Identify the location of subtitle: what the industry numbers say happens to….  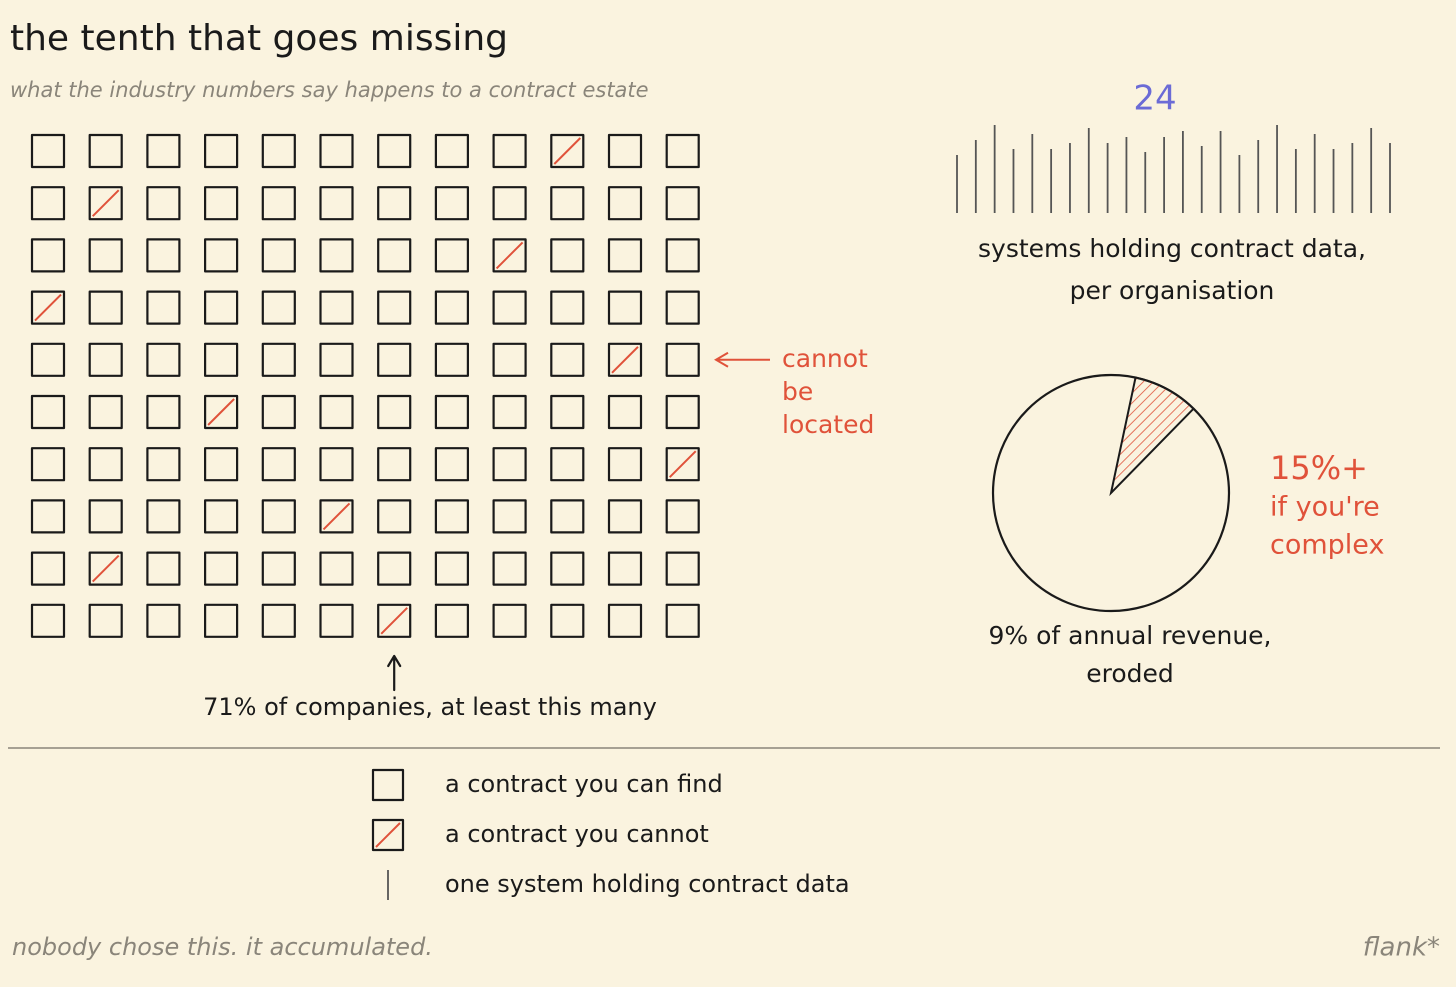
(329, 90).